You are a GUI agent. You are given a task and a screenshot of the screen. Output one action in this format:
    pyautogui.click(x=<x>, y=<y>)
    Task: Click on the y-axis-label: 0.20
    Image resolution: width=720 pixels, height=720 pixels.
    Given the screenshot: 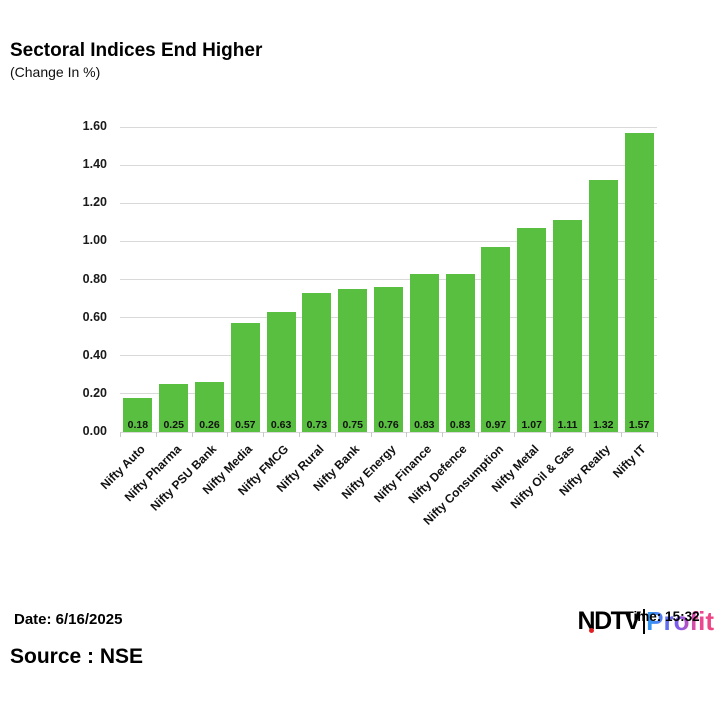 What is the action you would take?
    pyautogui.click(x=94, y=392)
    